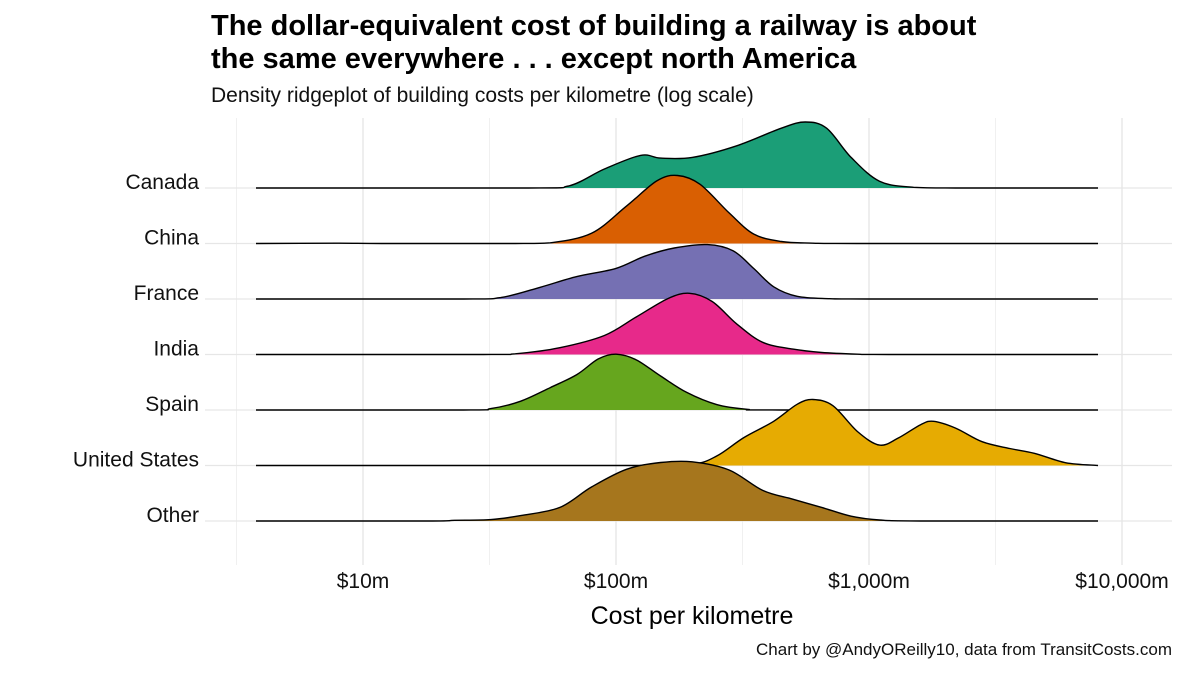  I want to click on x-tick-label: $1,000m, so click(869, 581).